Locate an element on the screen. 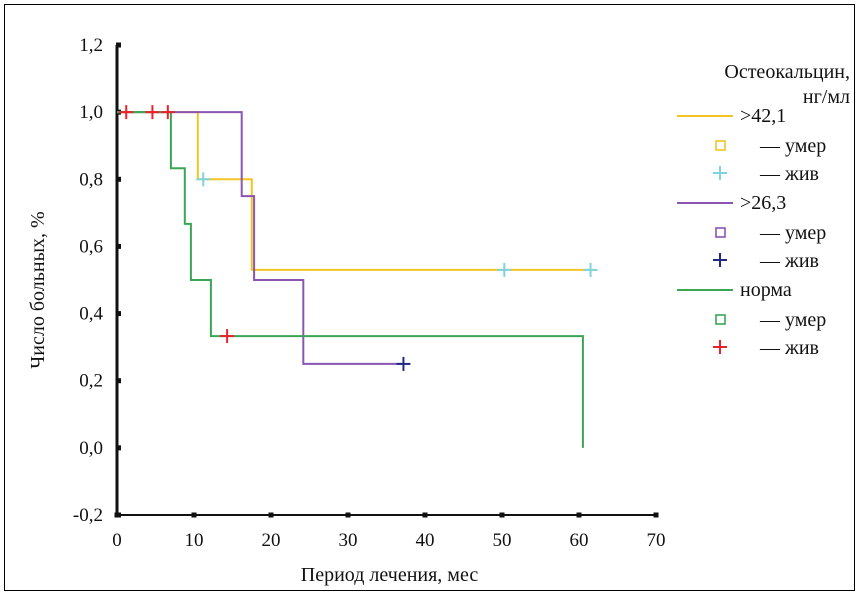  y-tick-label: 0,6 is located at coordinates (91, 246).